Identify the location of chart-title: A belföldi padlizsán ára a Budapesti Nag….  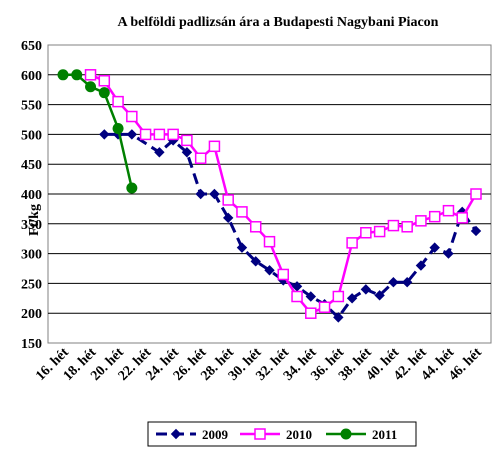
(278, 22).